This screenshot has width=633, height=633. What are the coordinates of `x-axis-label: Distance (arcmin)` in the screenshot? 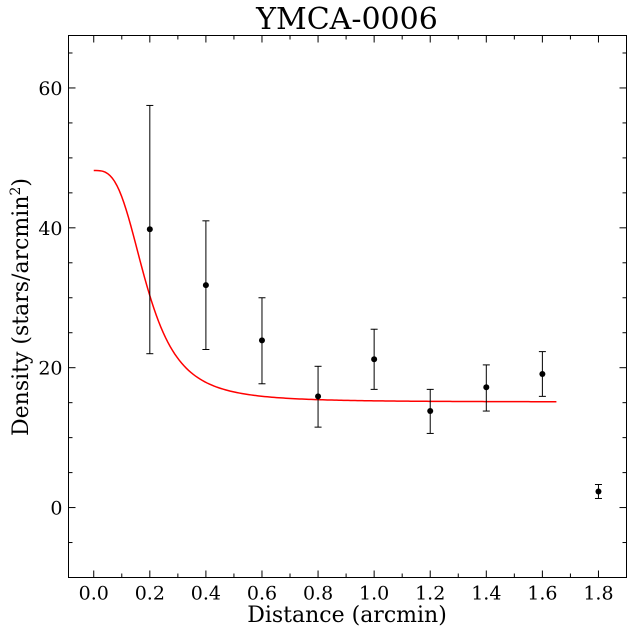 It's located at (347, 615).